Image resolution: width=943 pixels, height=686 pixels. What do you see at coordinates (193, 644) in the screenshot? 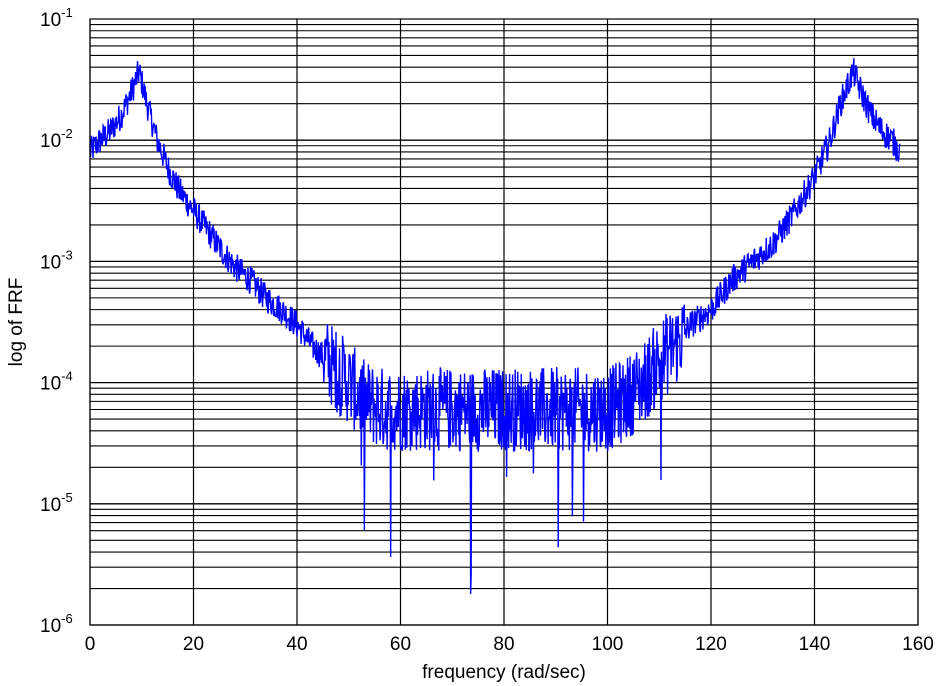
I see `x-tick-label: 20` at bounding box center [193, 644].